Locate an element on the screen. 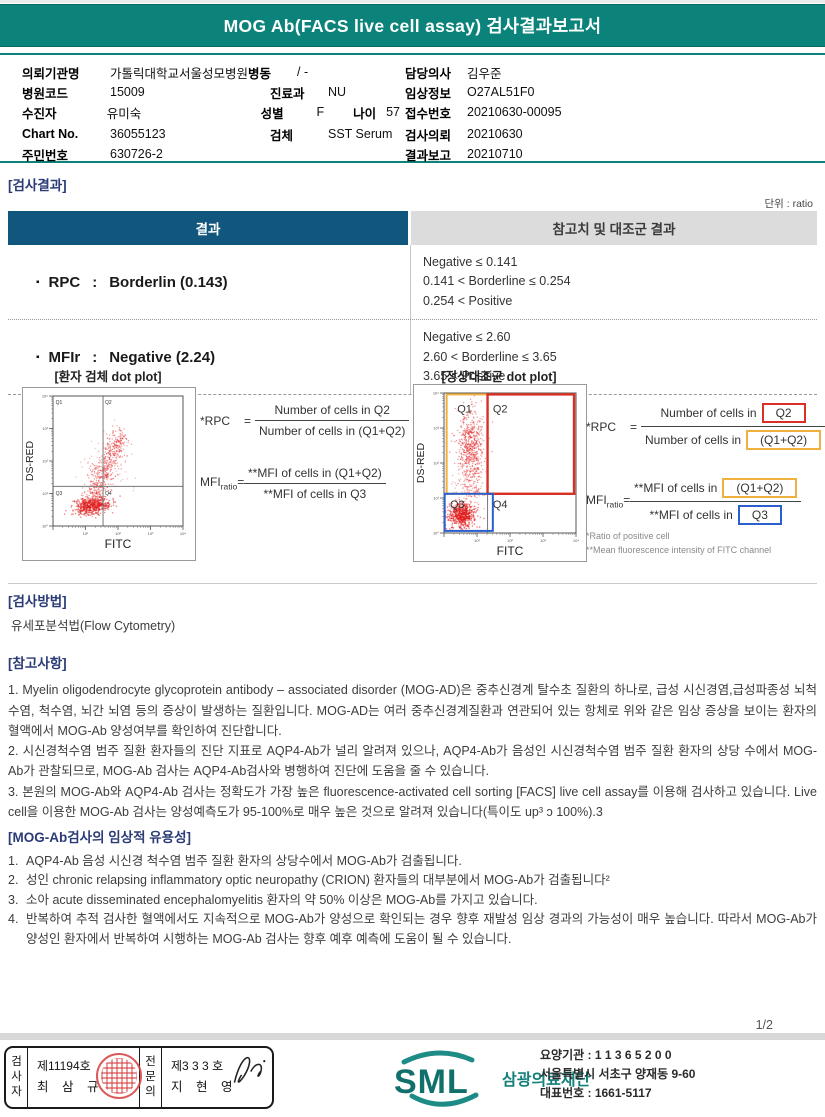 This screenshot has height=1117, width=825. examiner-name: 최 삼 규 is located at coordinates (70, 1087).